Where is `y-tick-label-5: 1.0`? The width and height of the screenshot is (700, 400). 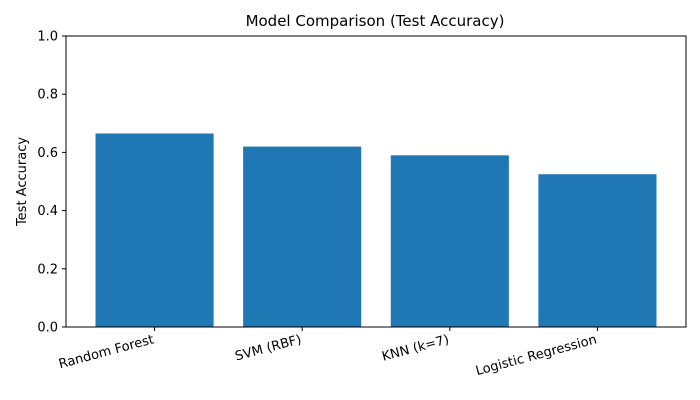 y-tick-label-5: 1.0 is located at coordinates (47, 37).